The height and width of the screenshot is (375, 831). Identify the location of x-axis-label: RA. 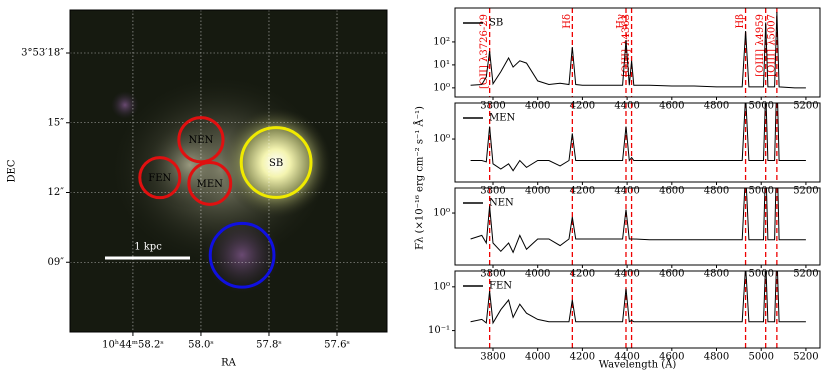
(229, 363).